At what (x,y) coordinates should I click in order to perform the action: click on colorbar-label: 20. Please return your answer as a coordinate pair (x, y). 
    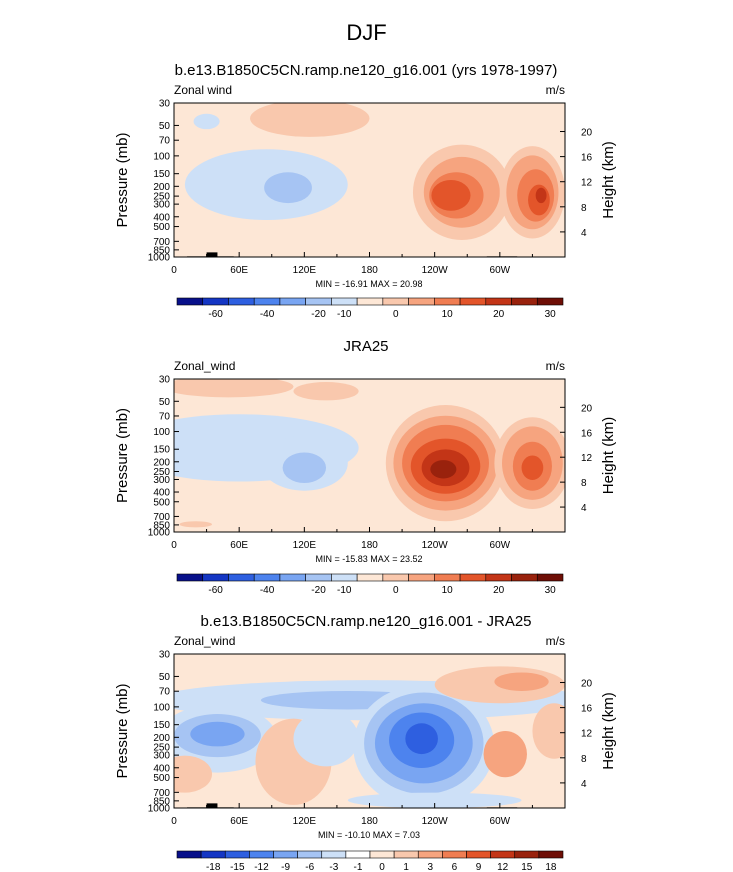
    Looking at the image, I should click on (499, 590).